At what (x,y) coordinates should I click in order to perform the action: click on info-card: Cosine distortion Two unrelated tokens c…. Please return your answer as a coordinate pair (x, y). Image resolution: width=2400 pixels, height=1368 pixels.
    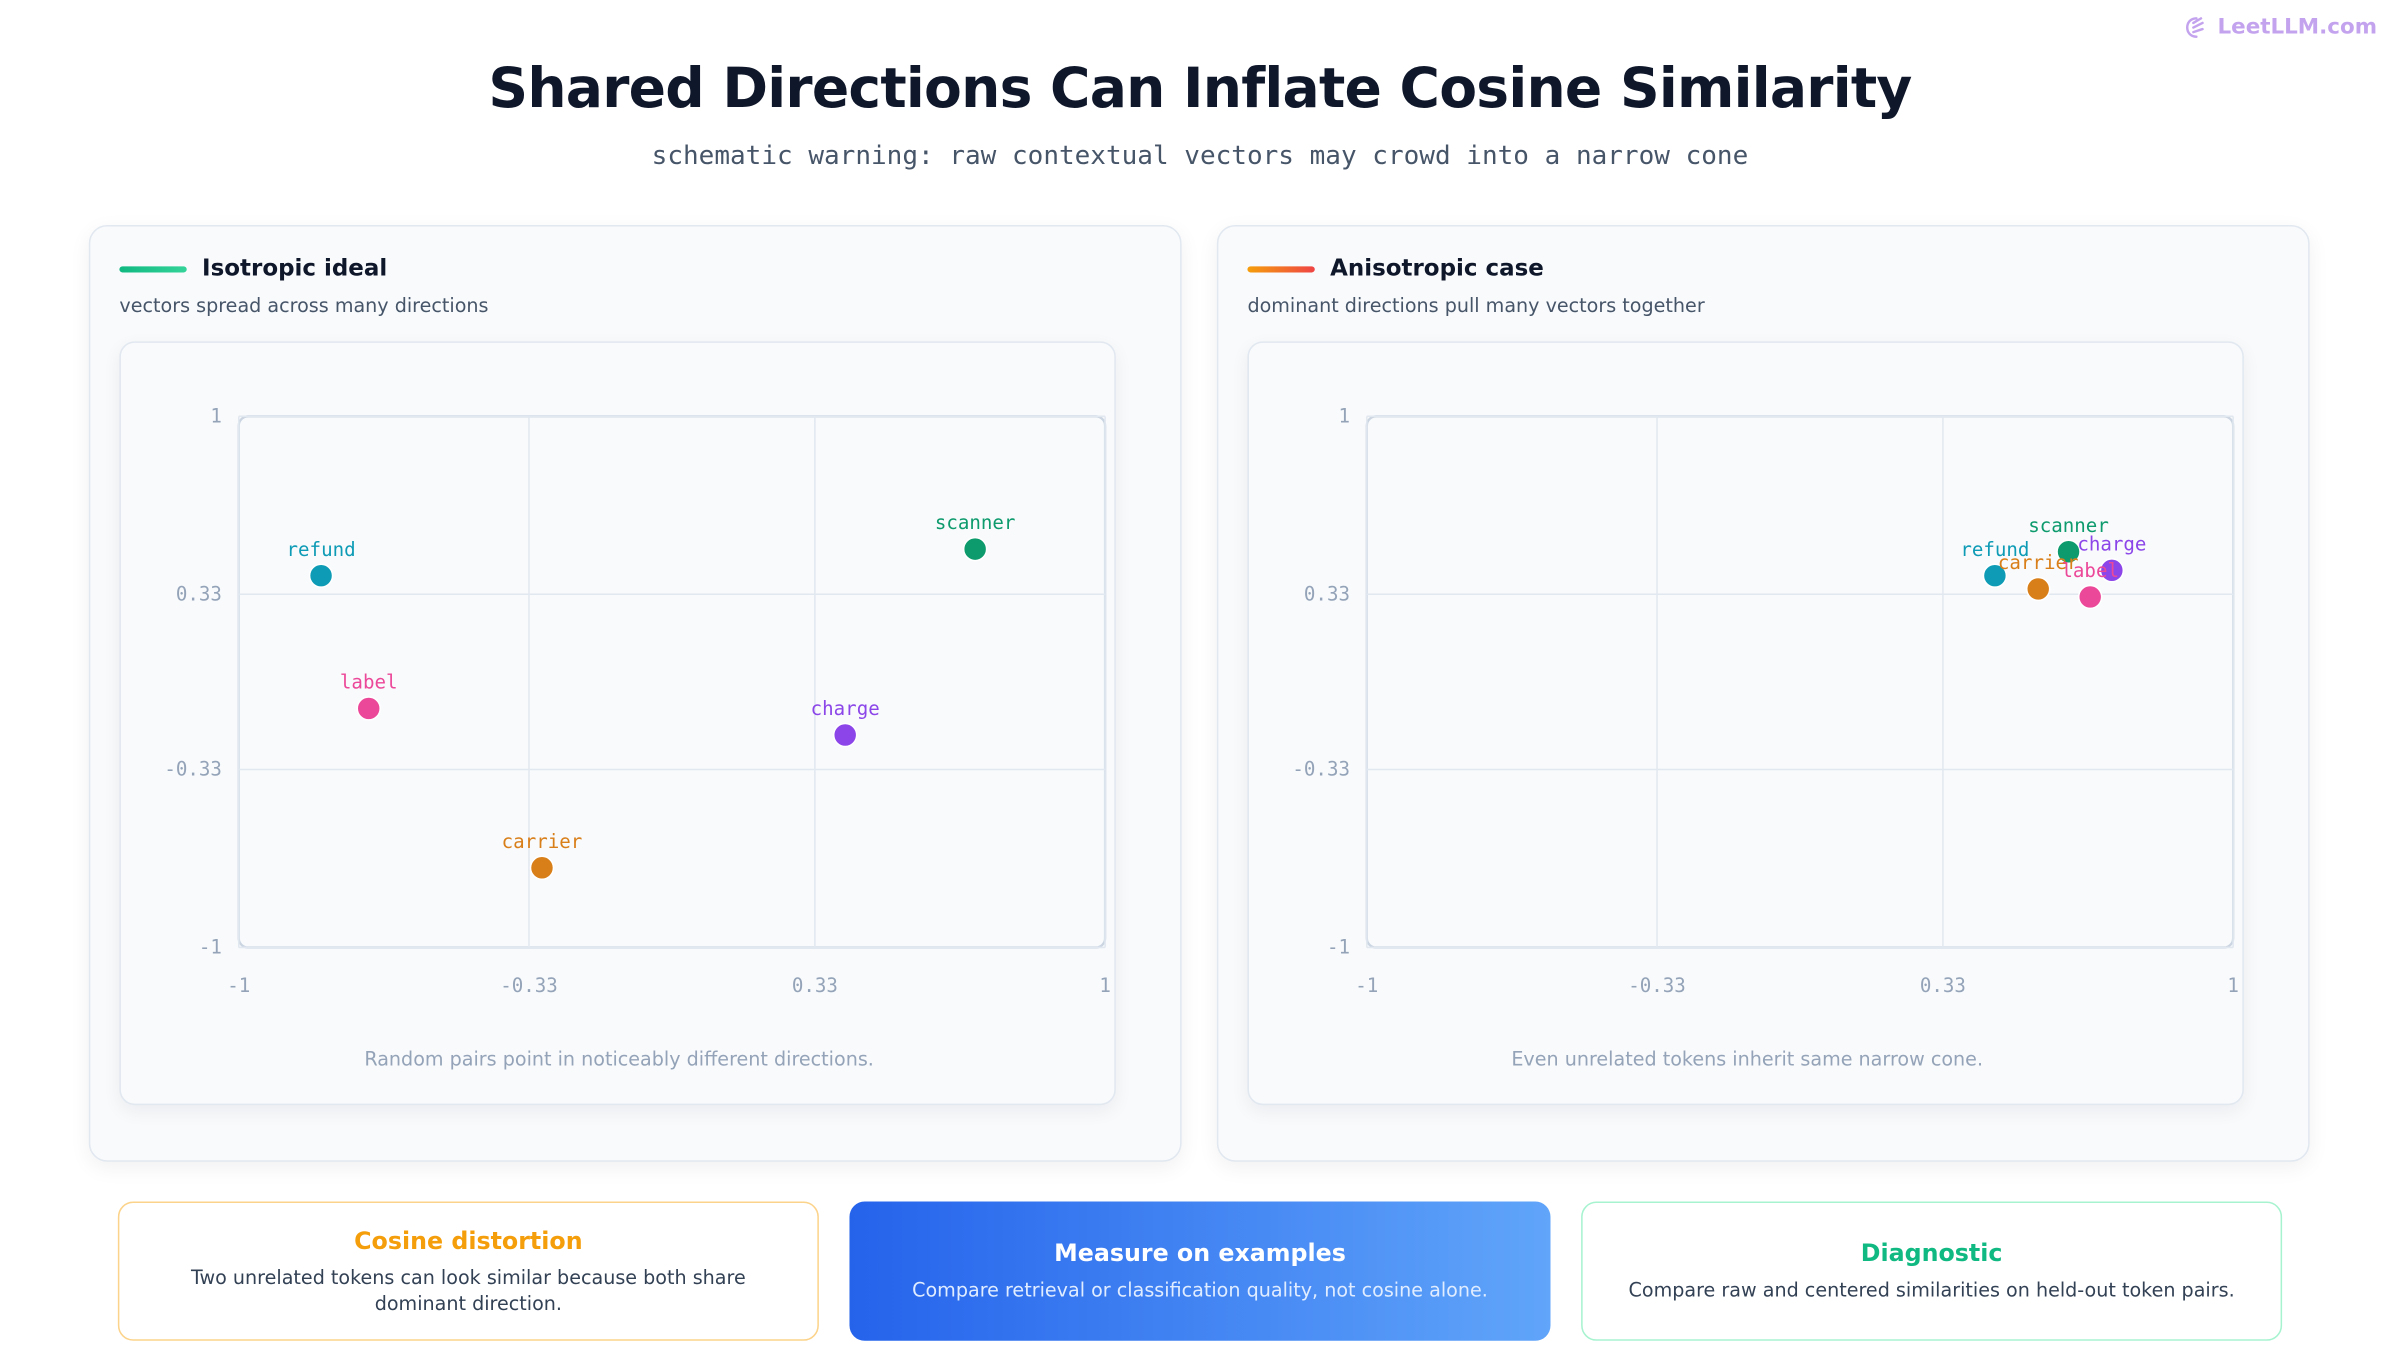
    Looking at the image, I should click on (468, 1271).